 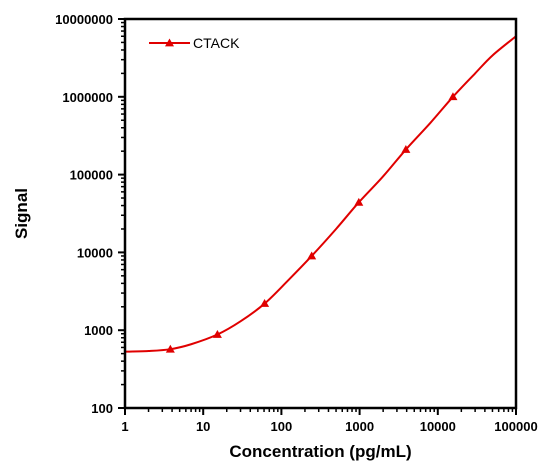 What do you see at coordinates (91, 175) in the screenshot?
I see `y-tick-label: 100000` at bounding box center [91, 175].